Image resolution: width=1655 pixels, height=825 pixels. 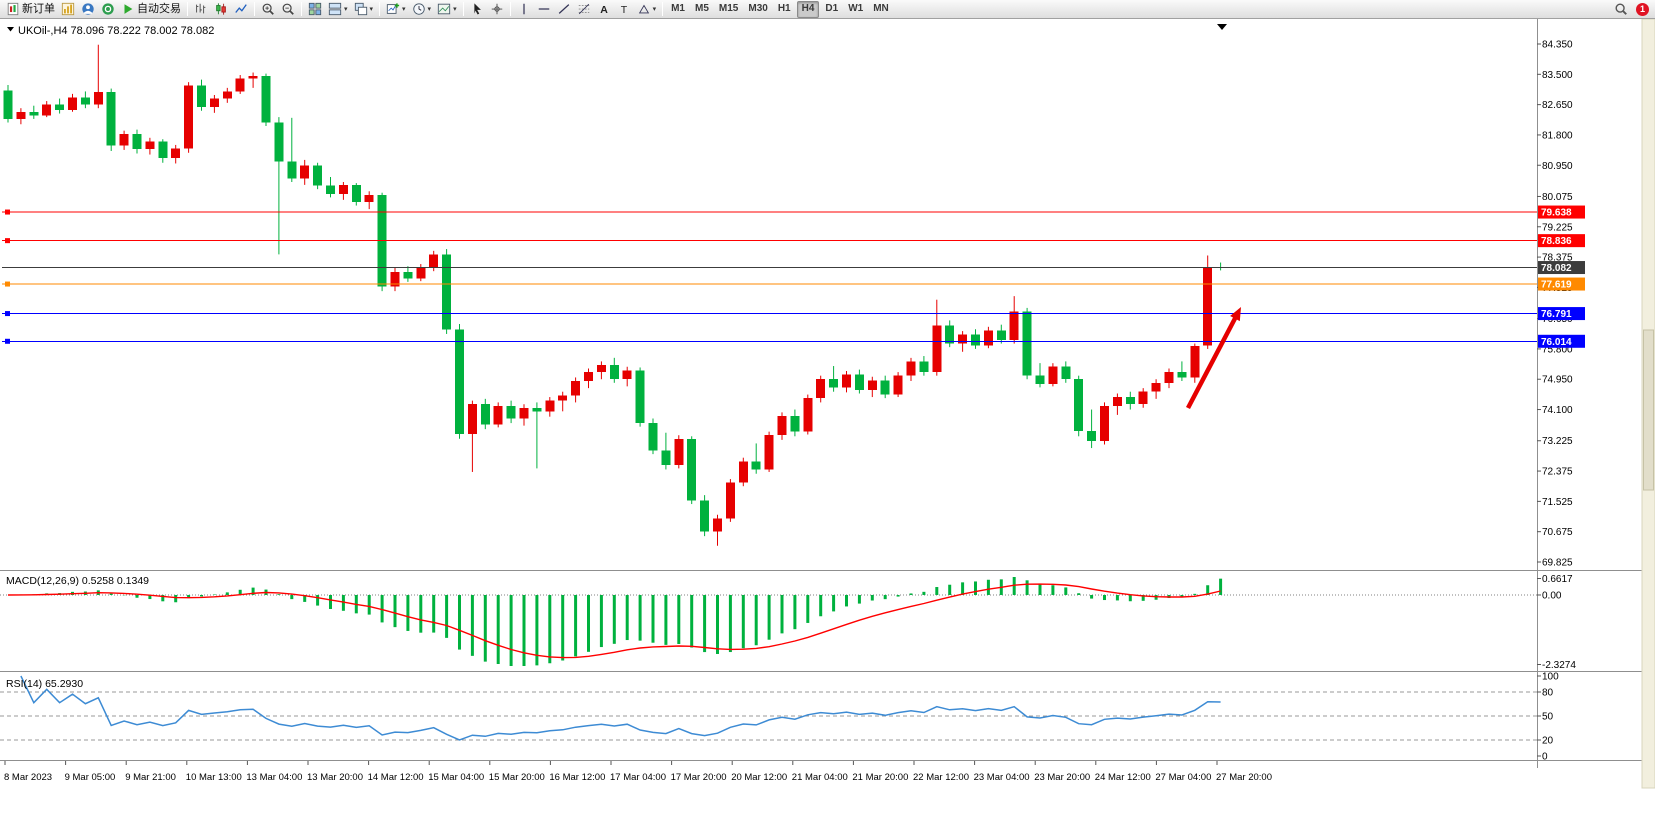 I want to click on new-order-button-label: 新订单, so click(x=38, y=8).